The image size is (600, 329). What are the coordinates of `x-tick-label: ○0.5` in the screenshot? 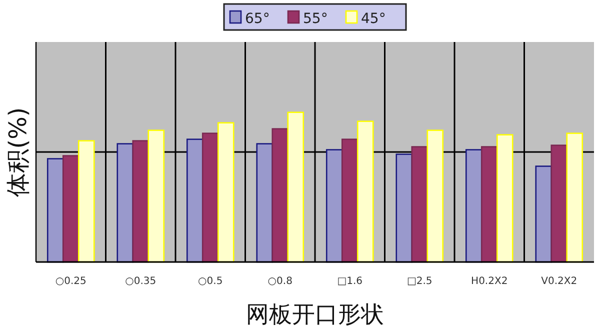 It's located at (210, 281).